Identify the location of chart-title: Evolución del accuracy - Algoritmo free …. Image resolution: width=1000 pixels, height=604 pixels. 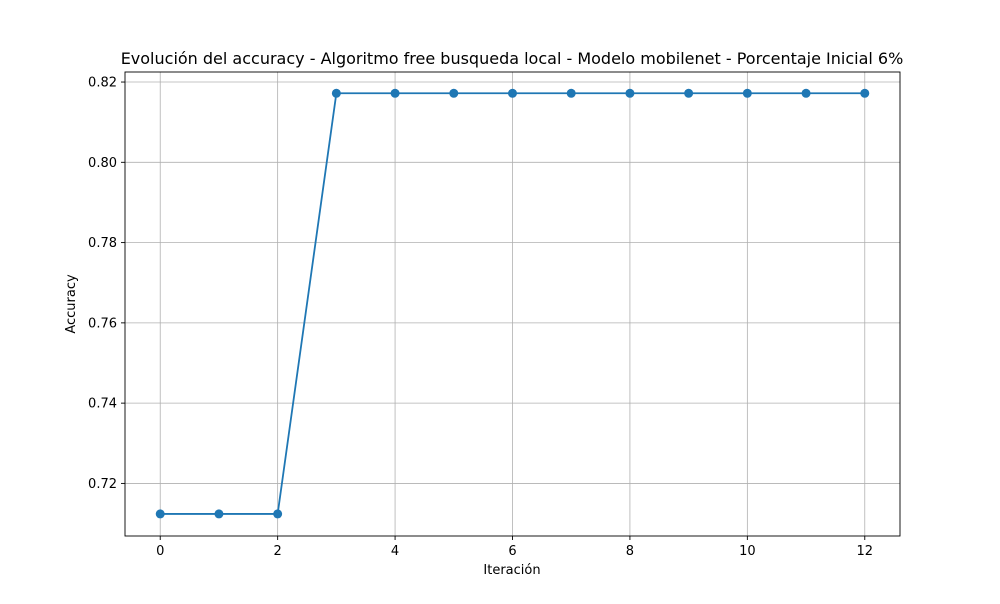
(512, 58).